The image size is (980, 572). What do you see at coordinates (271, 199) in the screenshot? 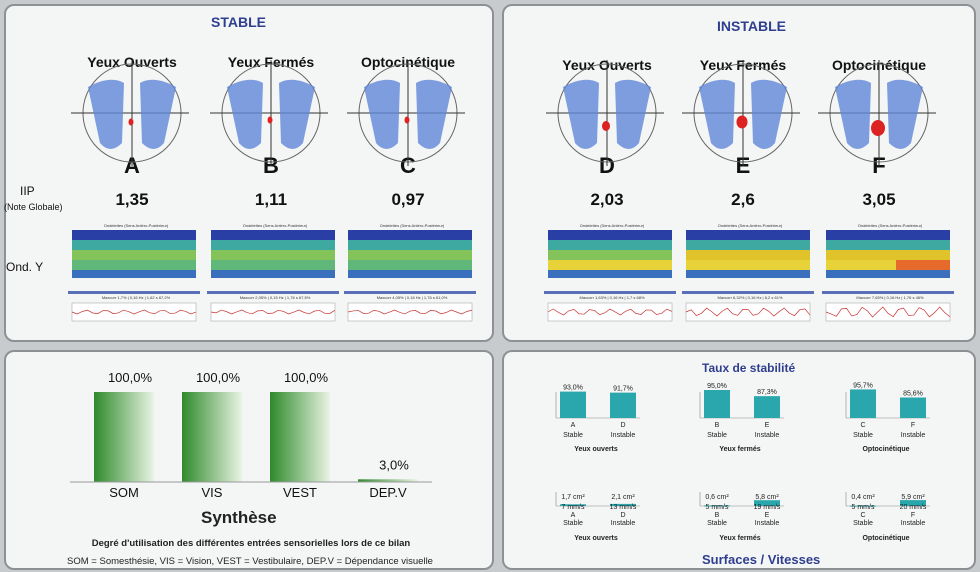
I see `iip-value: 1,11` at bounding box center [271, 199].